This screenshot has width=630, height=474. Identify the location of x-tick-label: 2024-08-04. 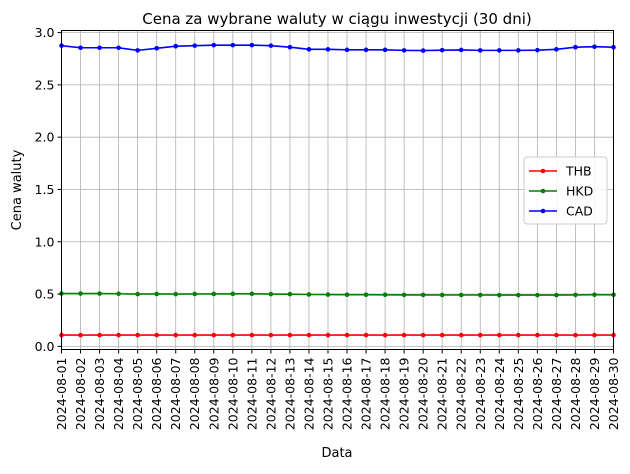
(118, 393).